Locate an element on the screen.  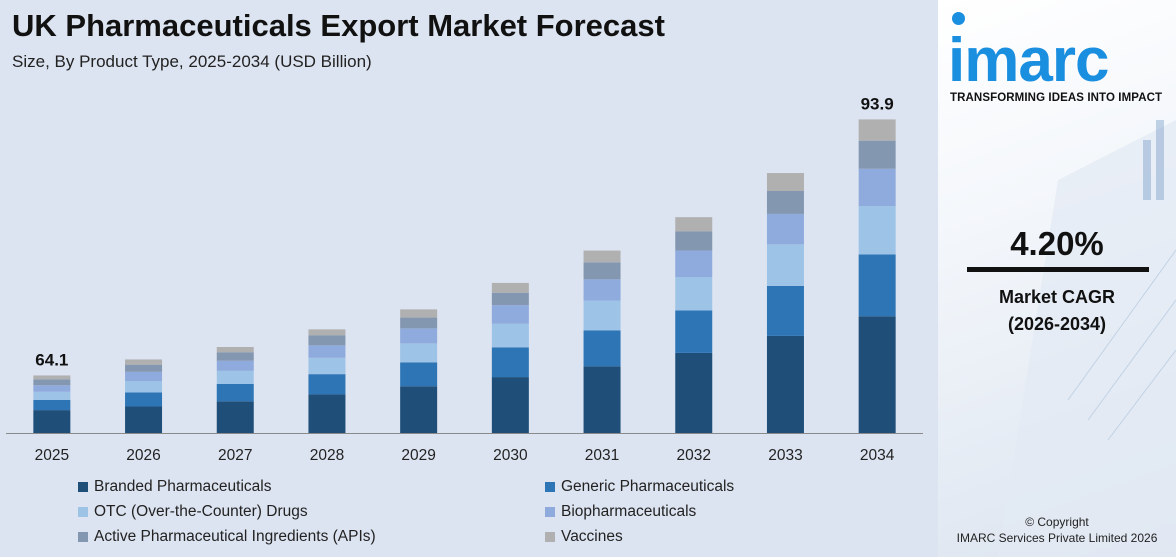
x-tick-label-2032: 2032 is located at coordinates (694, 455).